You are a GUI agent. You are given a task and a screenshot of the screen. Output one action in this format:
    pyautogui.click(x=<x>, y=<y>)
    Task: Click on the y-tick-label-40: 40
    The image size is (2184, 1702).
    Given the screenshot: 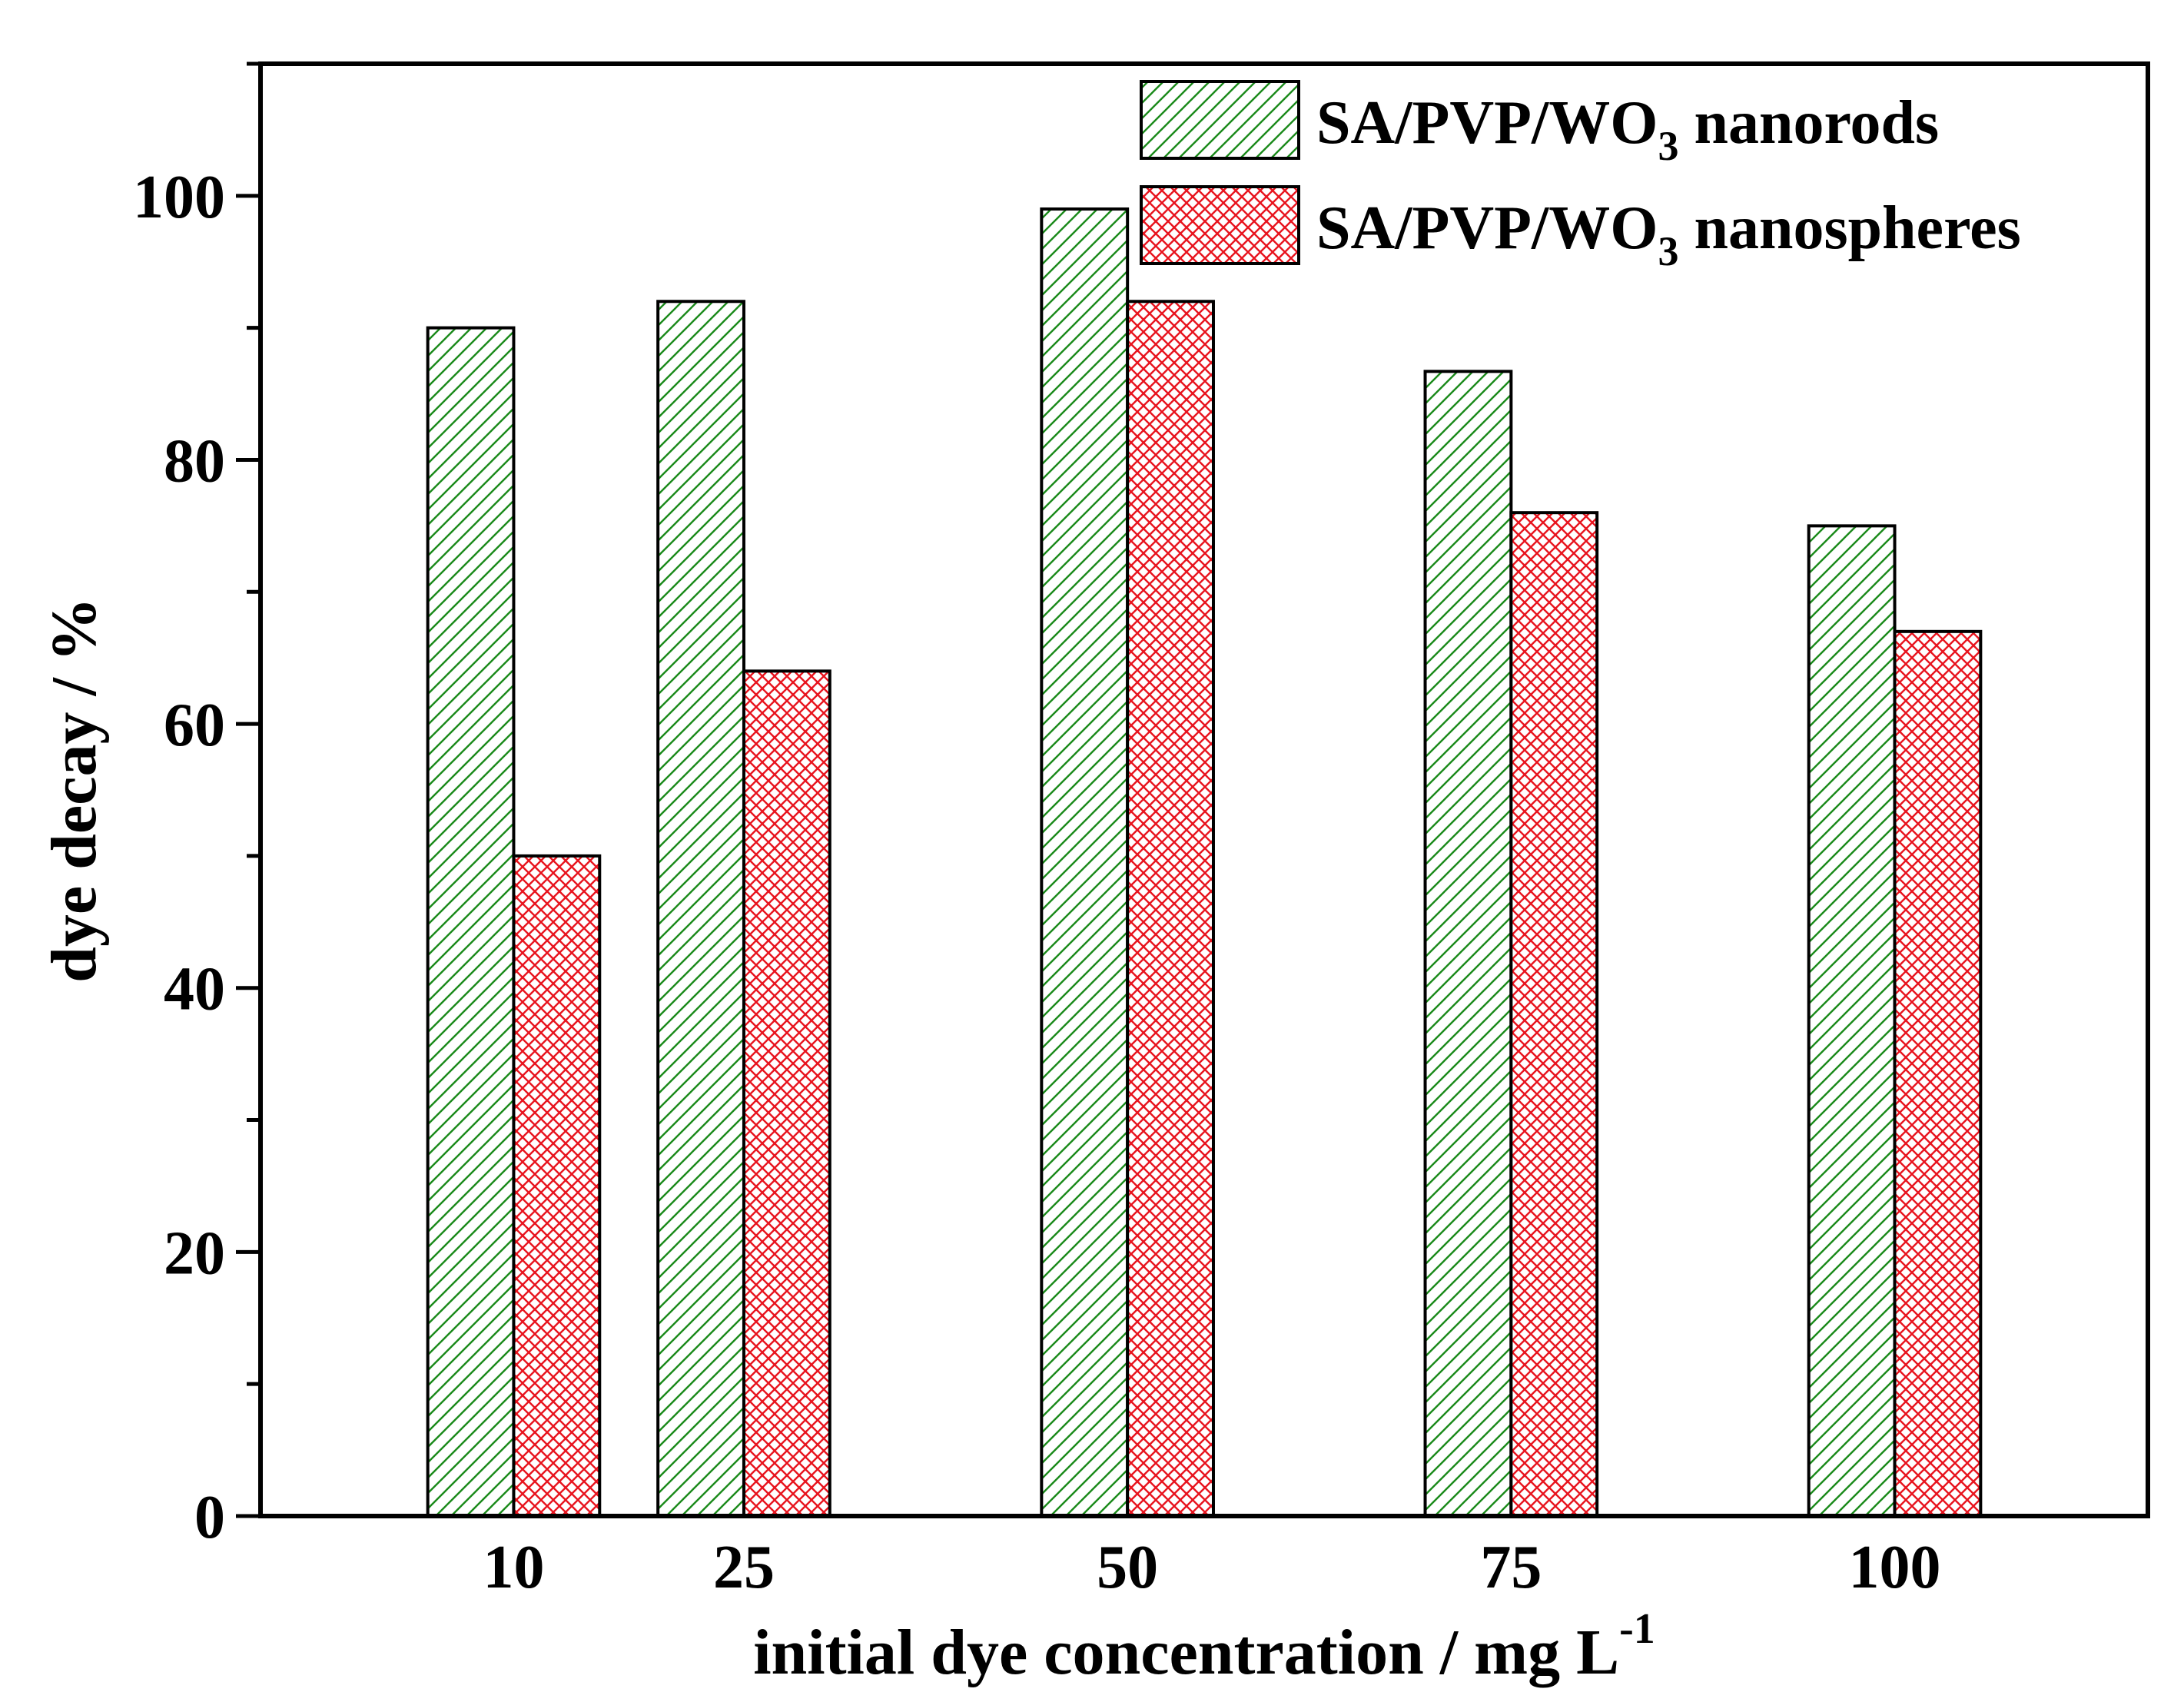 What is the action you would take?
    pyautogui.click(x=194, y=990)
    